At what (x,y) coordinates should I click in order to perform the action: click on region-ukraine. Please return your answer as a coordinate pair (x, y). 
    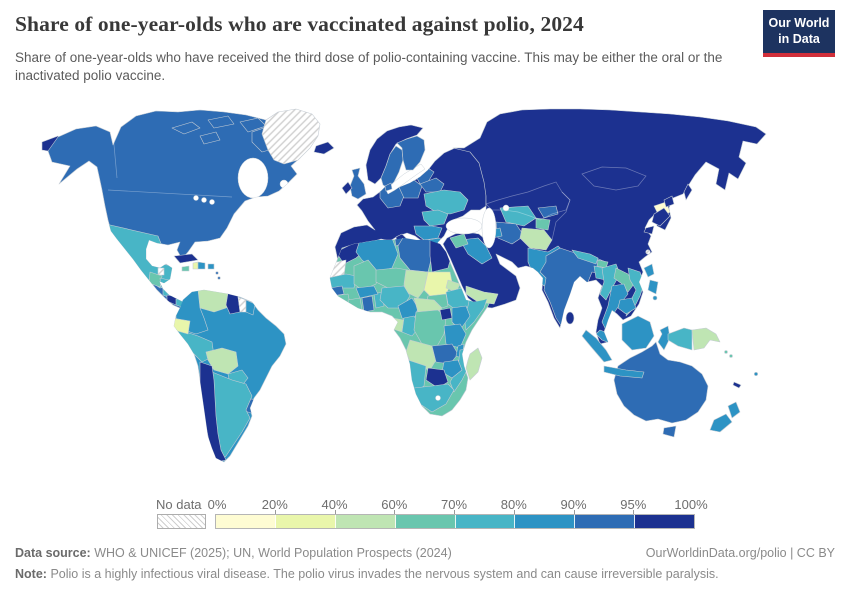
    Looking at the image, I should click on (446, 202).